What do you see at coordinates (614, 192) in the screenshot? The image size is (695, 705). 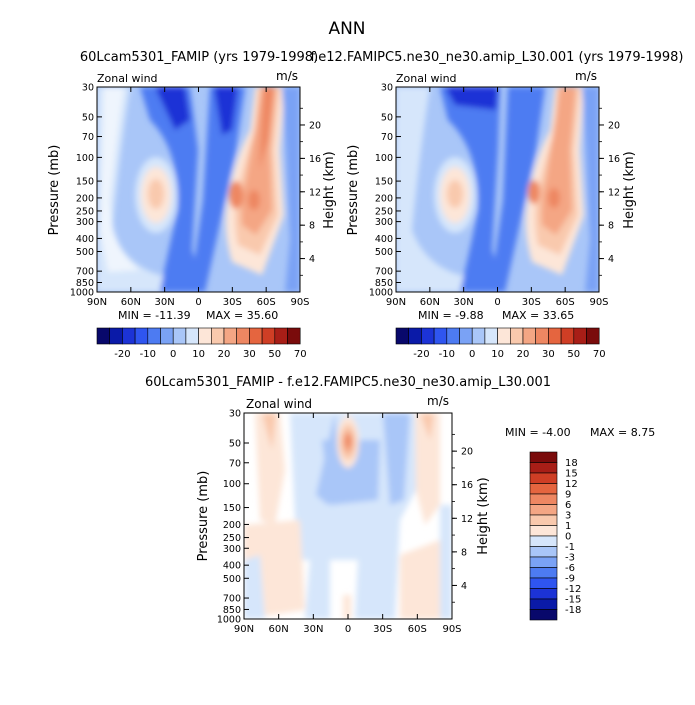 I see `right-height-tick-label: 12` at bounding box center [614, 192].